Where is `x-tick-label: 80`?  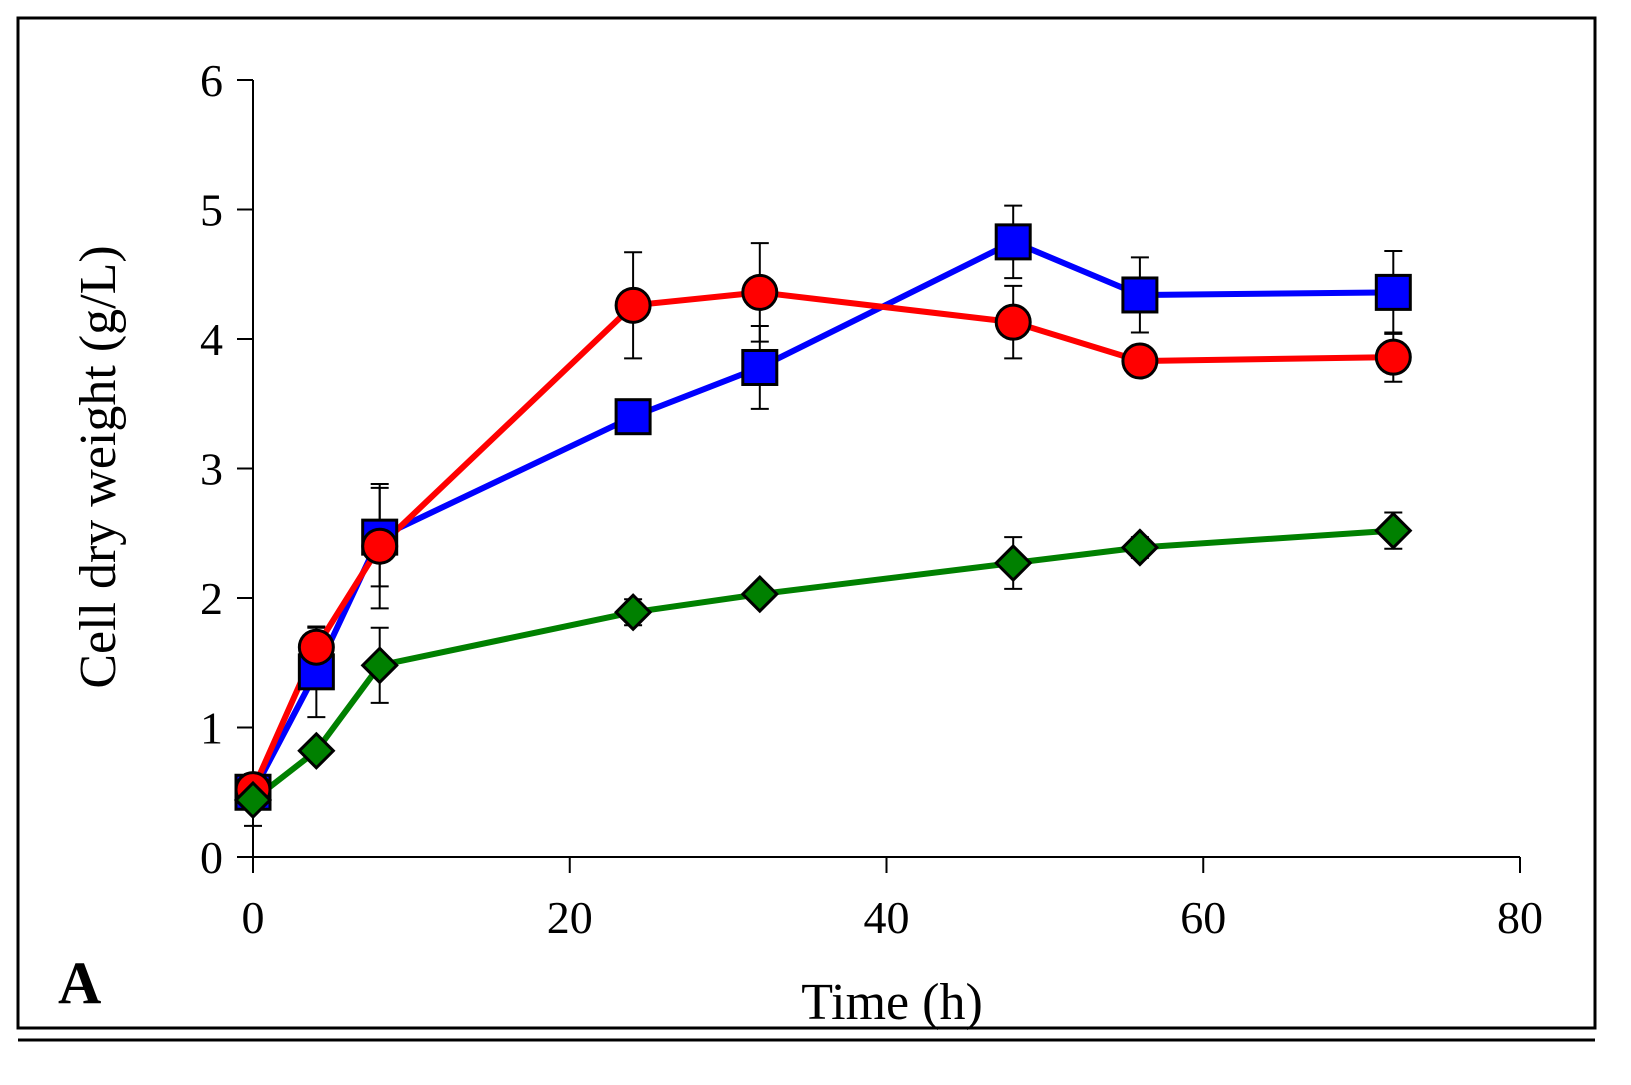 x-tick-label: 80 is located at coordinates (1520, 917).